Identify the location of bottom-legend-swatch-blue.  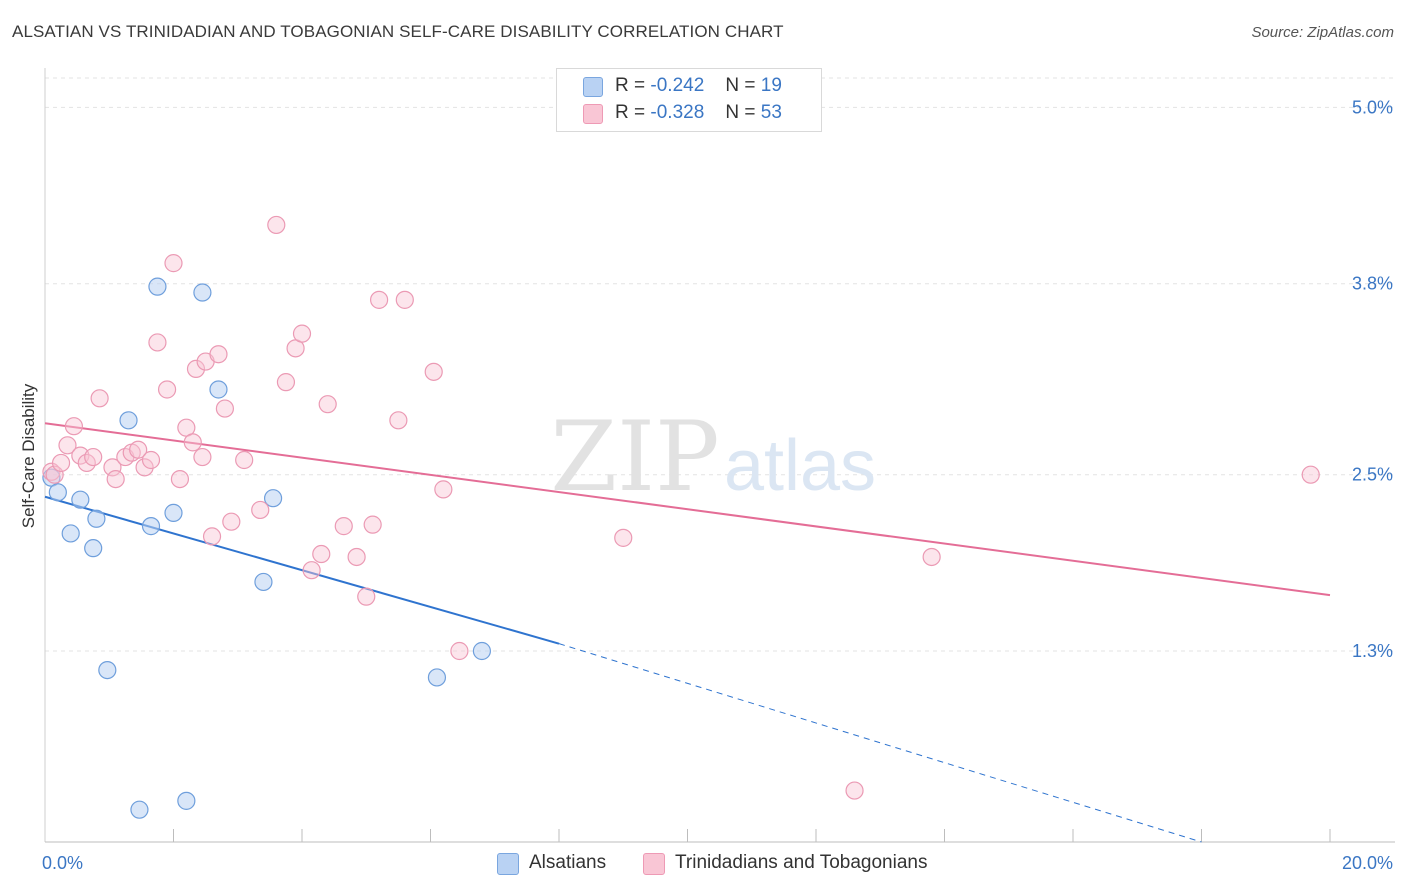
(508, 864).